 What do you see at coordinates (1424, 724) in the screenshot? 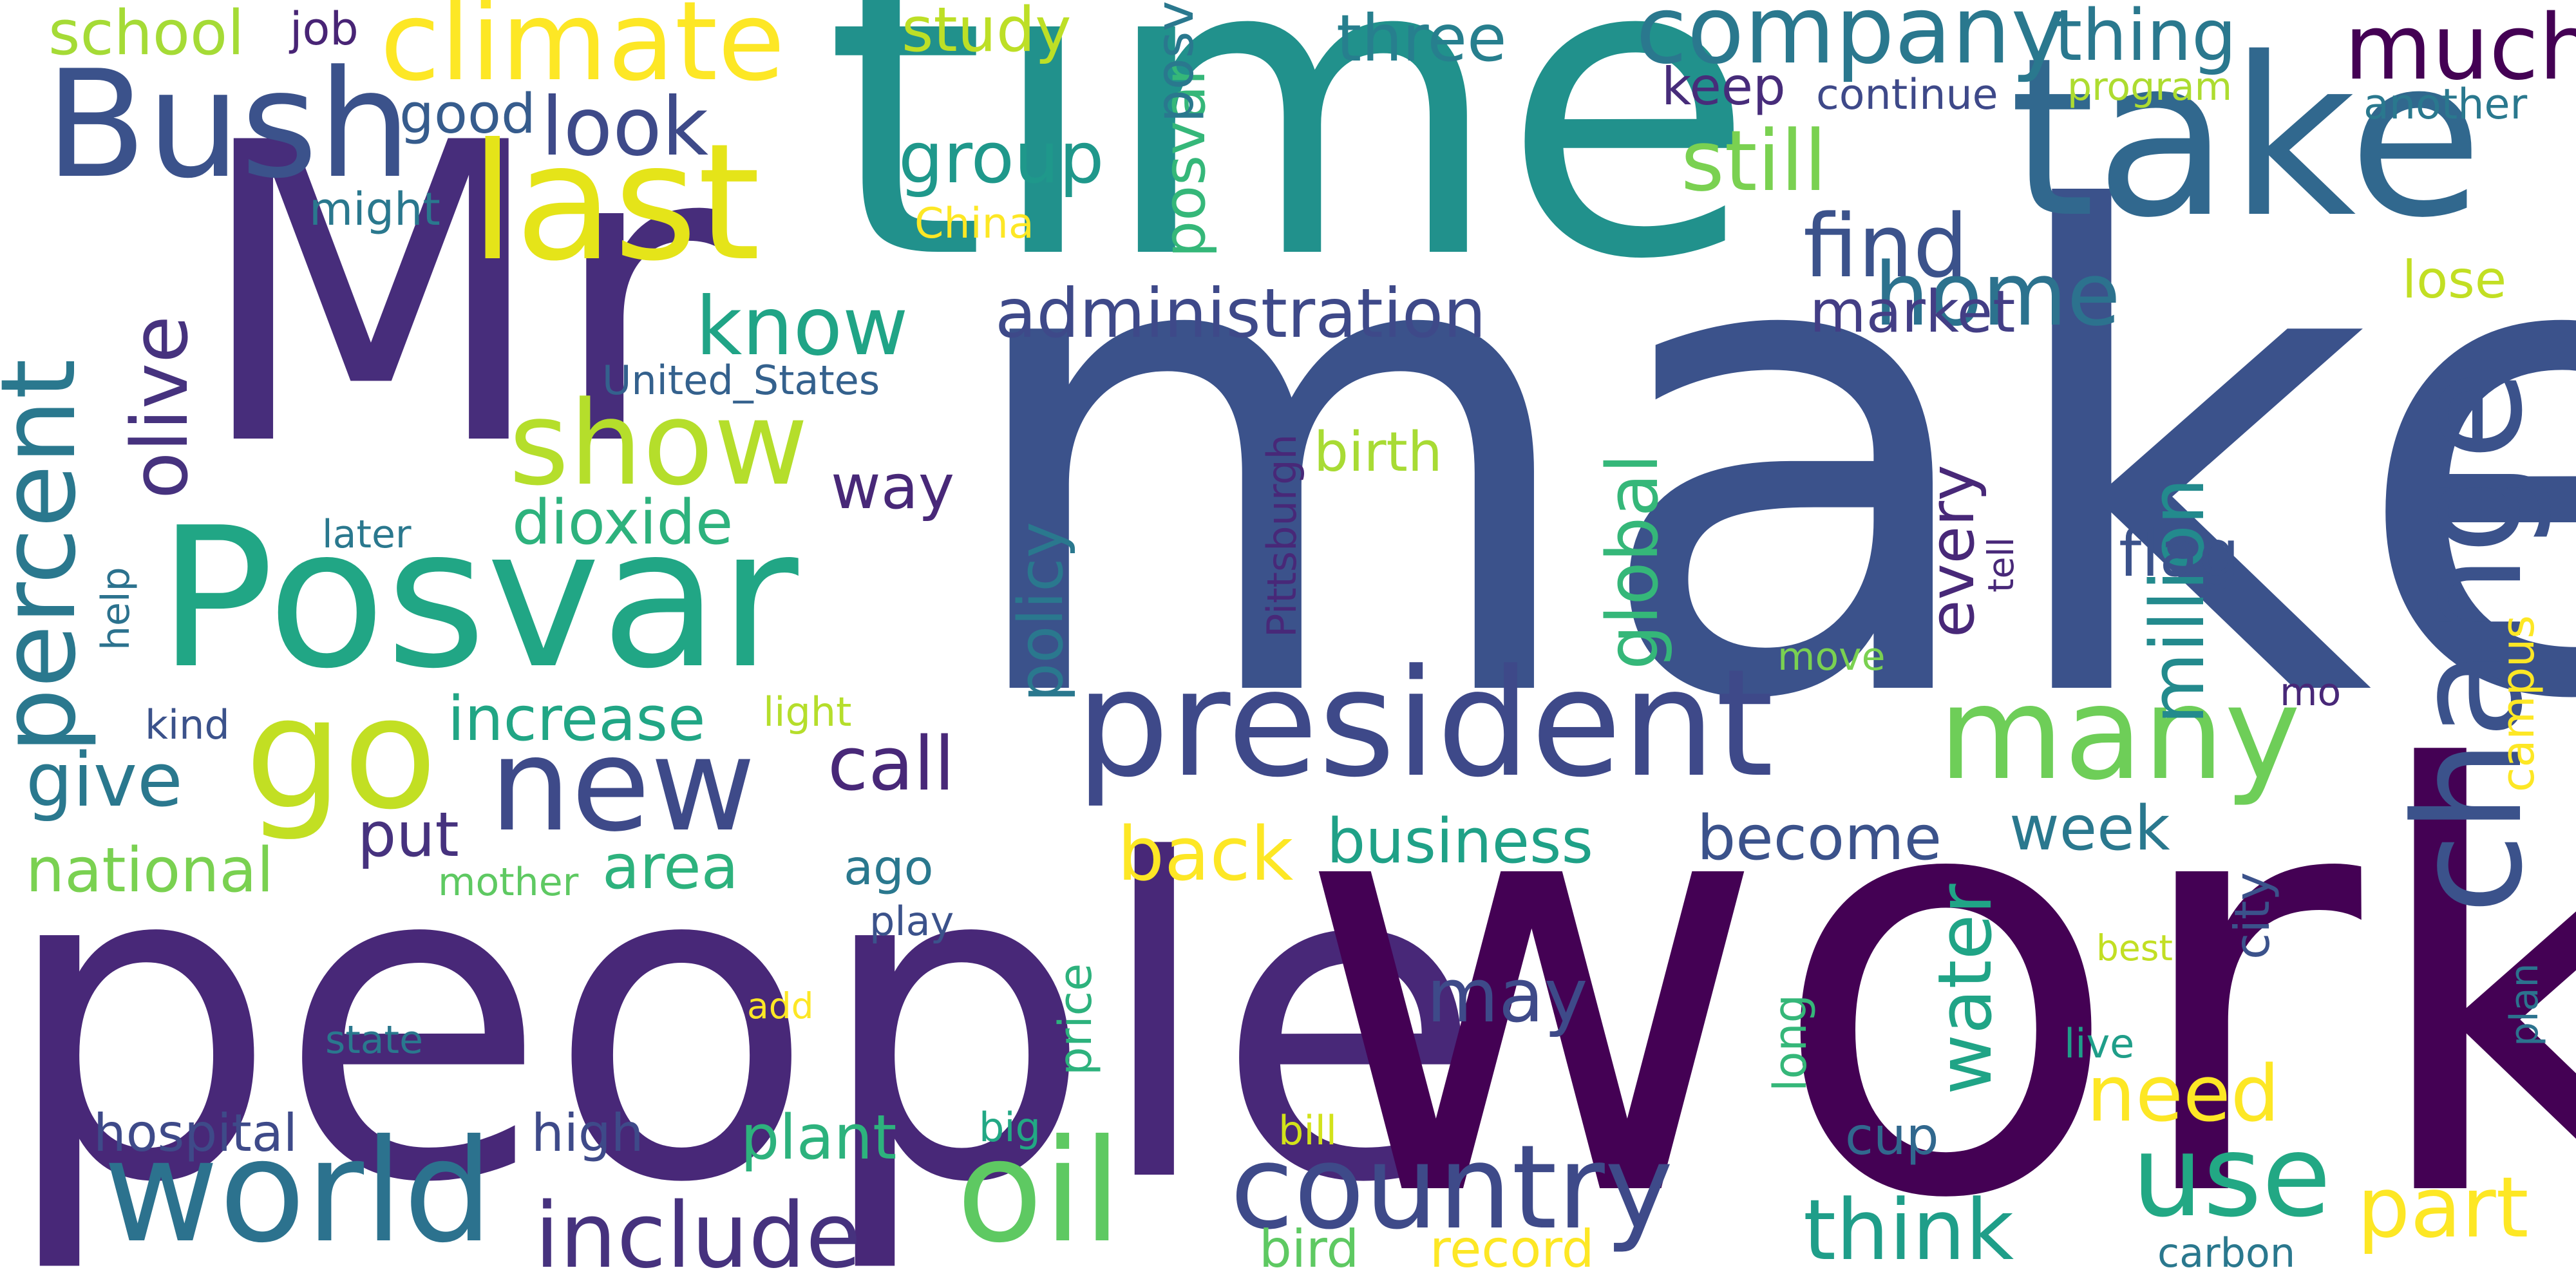
I see `word-president: president` at bounding box center [1424, 724].